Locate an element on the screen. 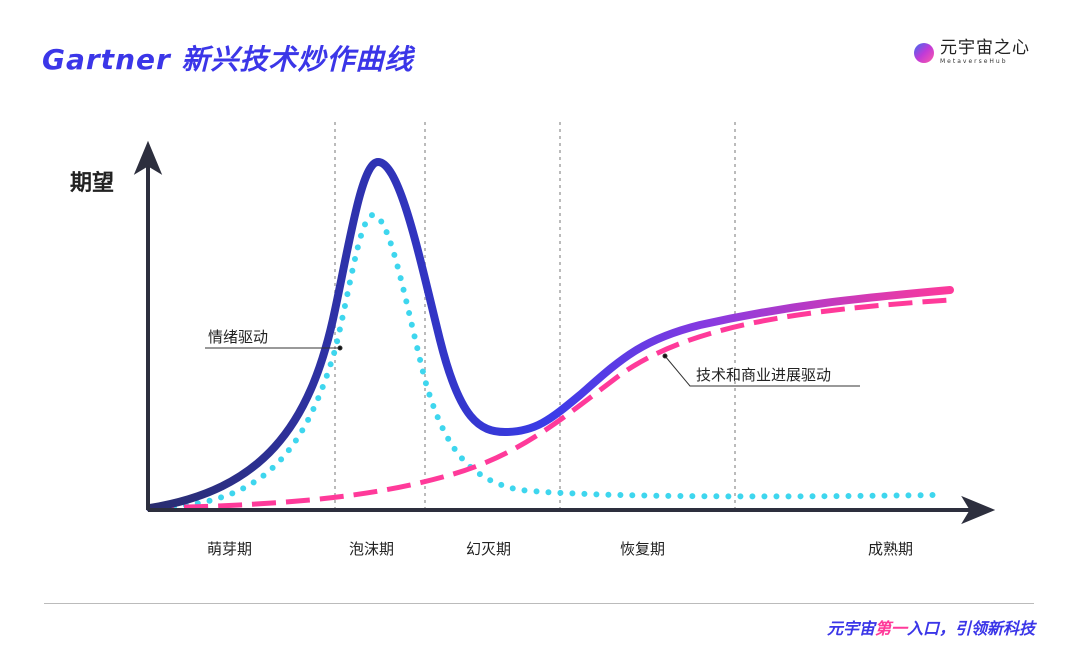 The image size is (1080, 647). phase-label: 恢复期 is located at coordinates (643, 549).